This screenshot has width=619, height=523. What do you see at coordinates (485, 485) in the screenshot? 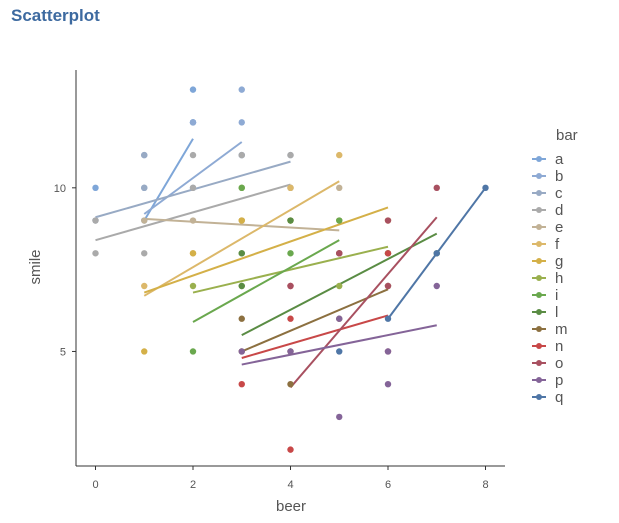
I see `x-tick-label: 8` at bounding box center [485, 485].